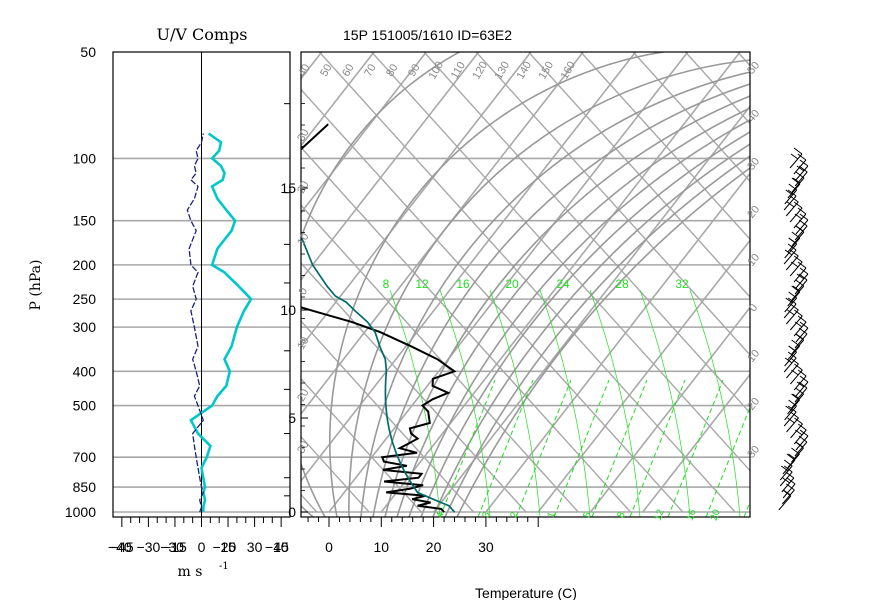  I want to click on pressure-tick-label-500: 500, so click(85, 406).